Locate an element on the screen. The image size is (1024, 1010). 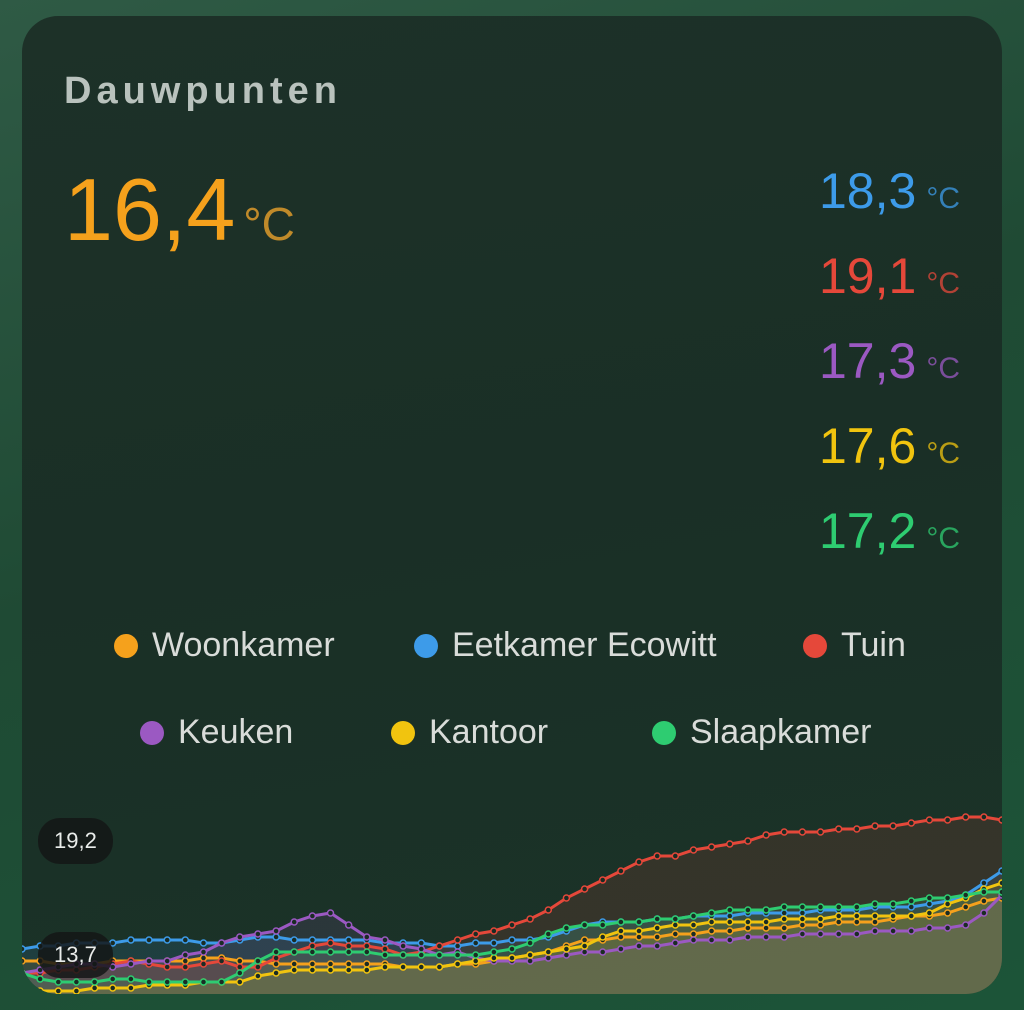
legend-item-keuken: Keuken is located at coordinates (216, 732).